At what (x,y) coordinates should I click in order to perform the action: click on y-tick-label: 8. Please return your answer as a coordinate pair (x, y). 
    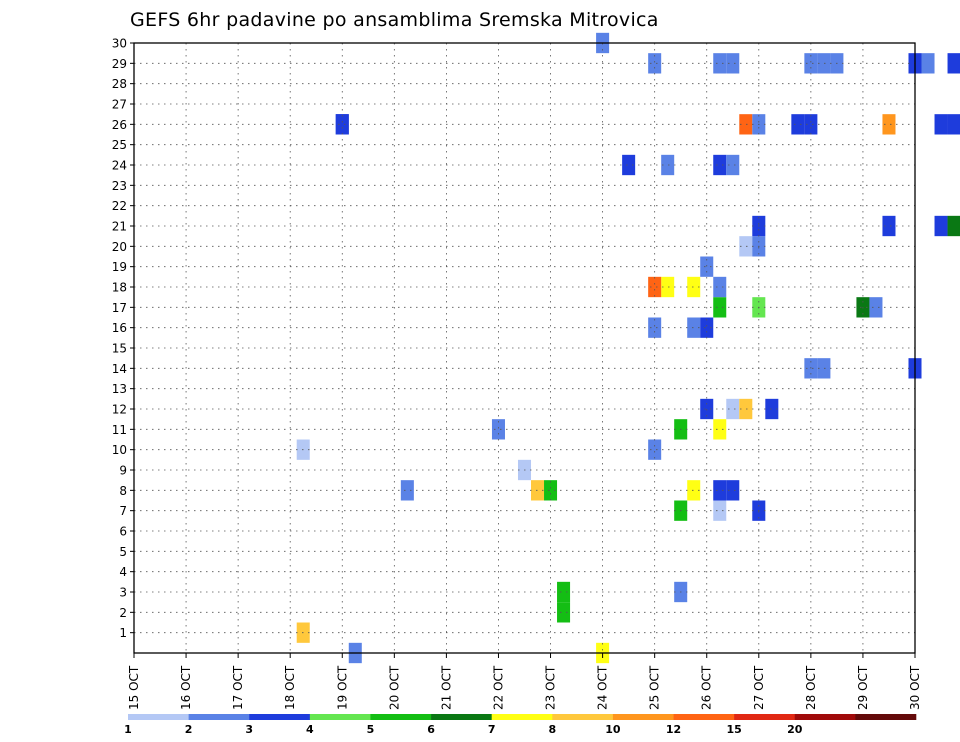
    Looking at the image, I should click on (123, 491).